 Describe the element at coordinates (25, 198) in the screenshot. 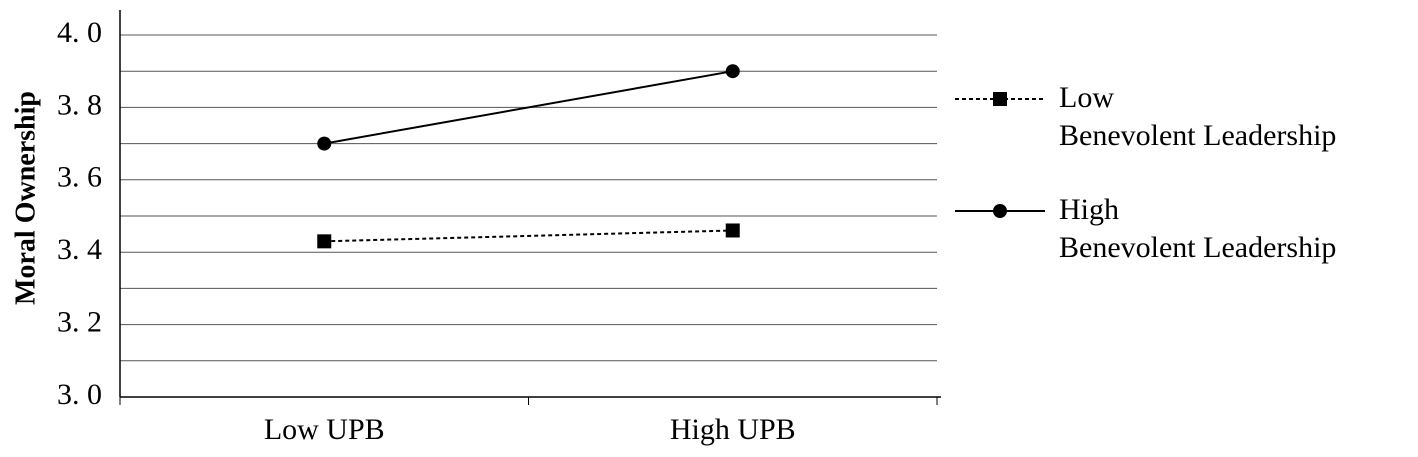

I see `y-axis-title: Moral Ownership` at that location.